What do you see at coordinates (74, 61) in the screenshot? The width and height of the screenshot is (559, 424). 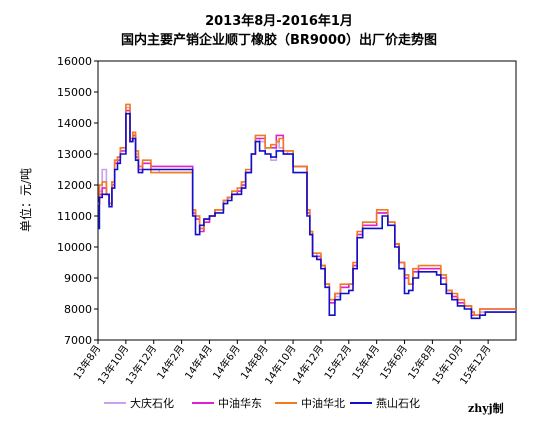 I see `y-tick-label: 16000` at bounding box center [74, 61].